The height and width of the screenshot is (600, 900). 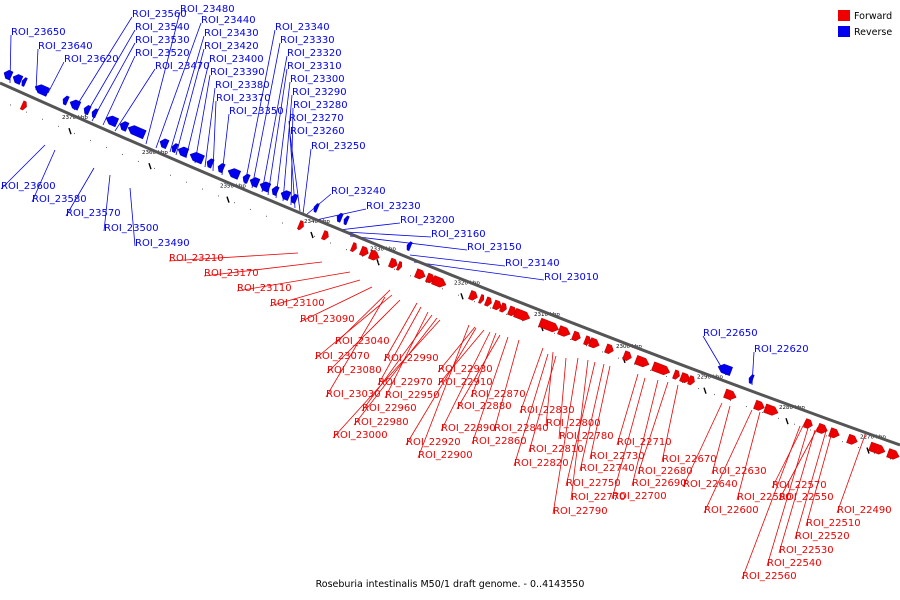 What do you see at coordinates (38, 32) in the screenshot?
I see `reverse-feature-label: ROI_23650` at bounding box center [38, 32].